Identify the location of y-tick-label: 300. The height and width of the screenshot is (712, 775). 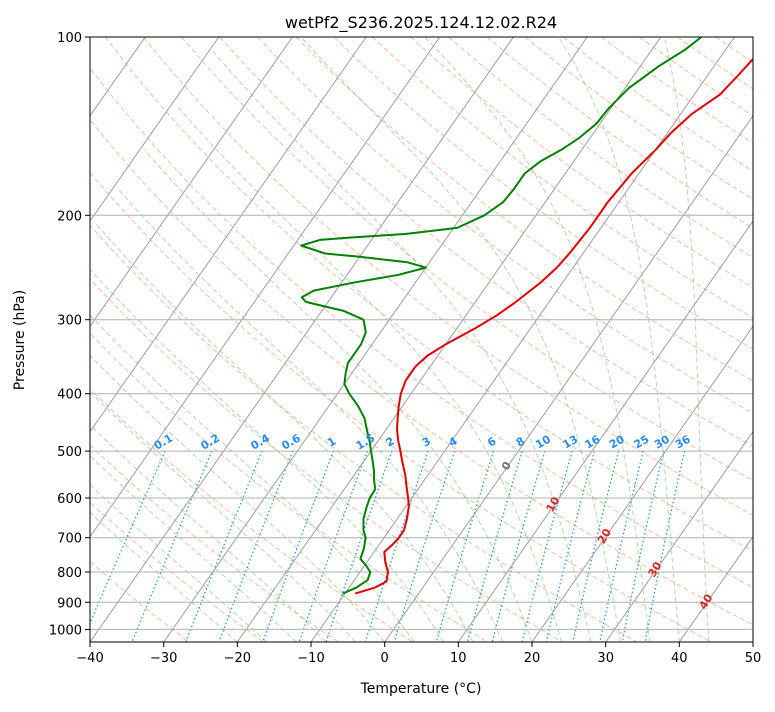
(69, 321).